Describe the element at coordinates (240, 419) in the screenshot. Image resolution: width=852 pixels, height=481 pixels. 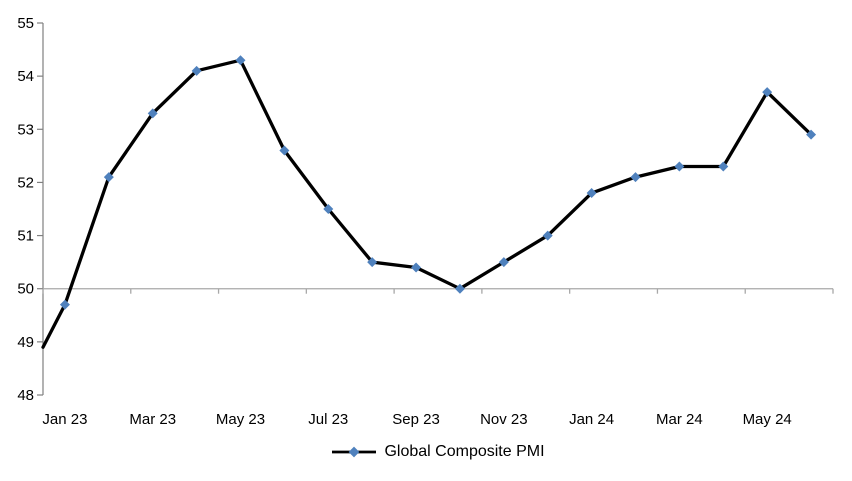
I see `x-tick-label: May 23` at that location.